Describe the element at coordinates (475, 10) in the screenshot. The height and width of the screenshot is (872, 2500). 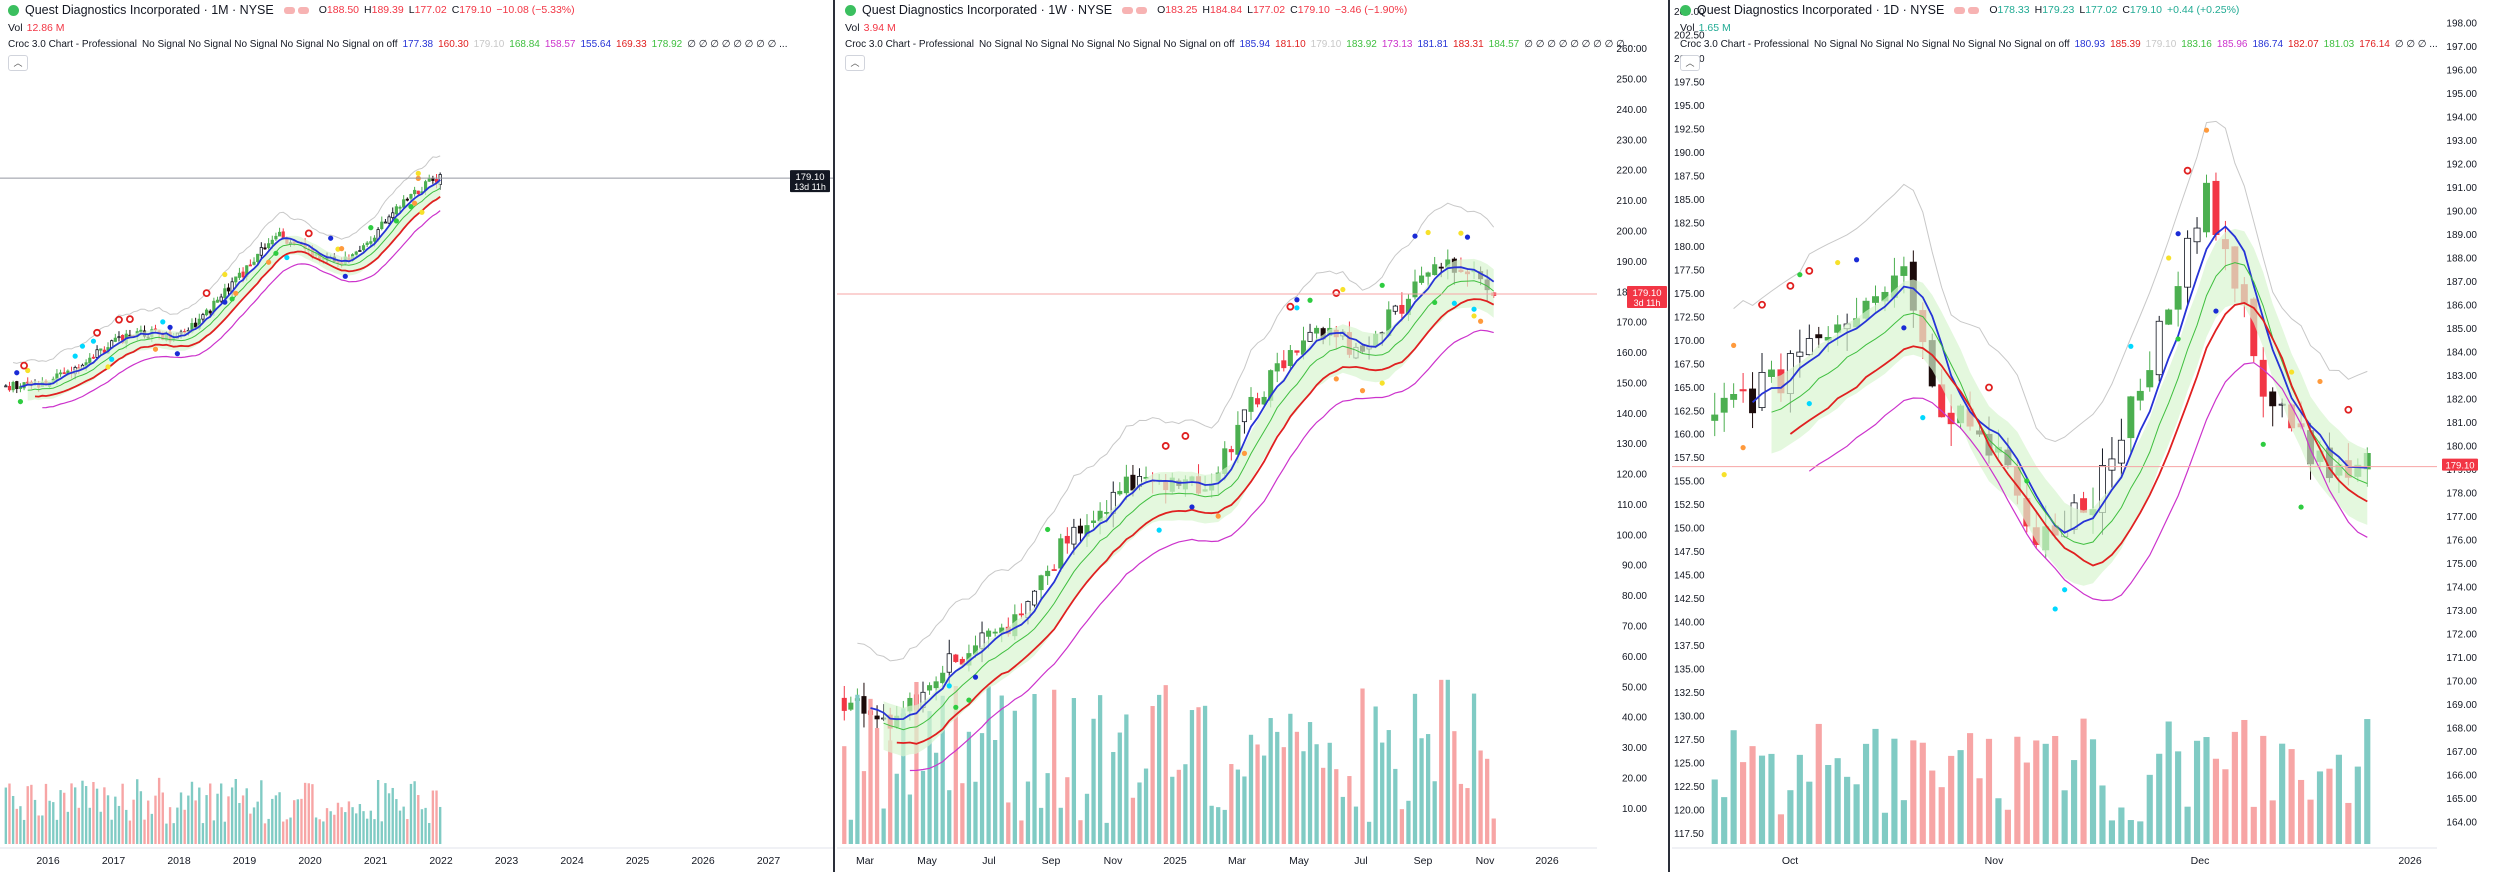
I see `ohlc-value: 179.10` at that location.